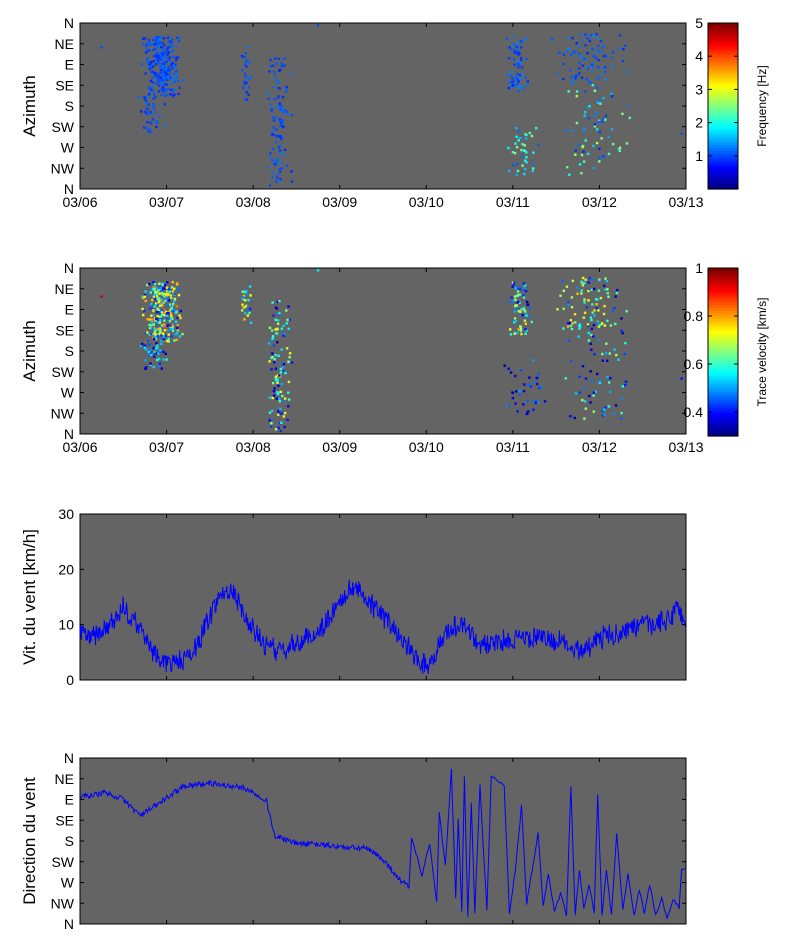 Image resolution: width=791 pixels, height=941 pixels. Describe the element at coordinates (64, 820) in the screenshot. I see `y-tick-label: SE` at that location.